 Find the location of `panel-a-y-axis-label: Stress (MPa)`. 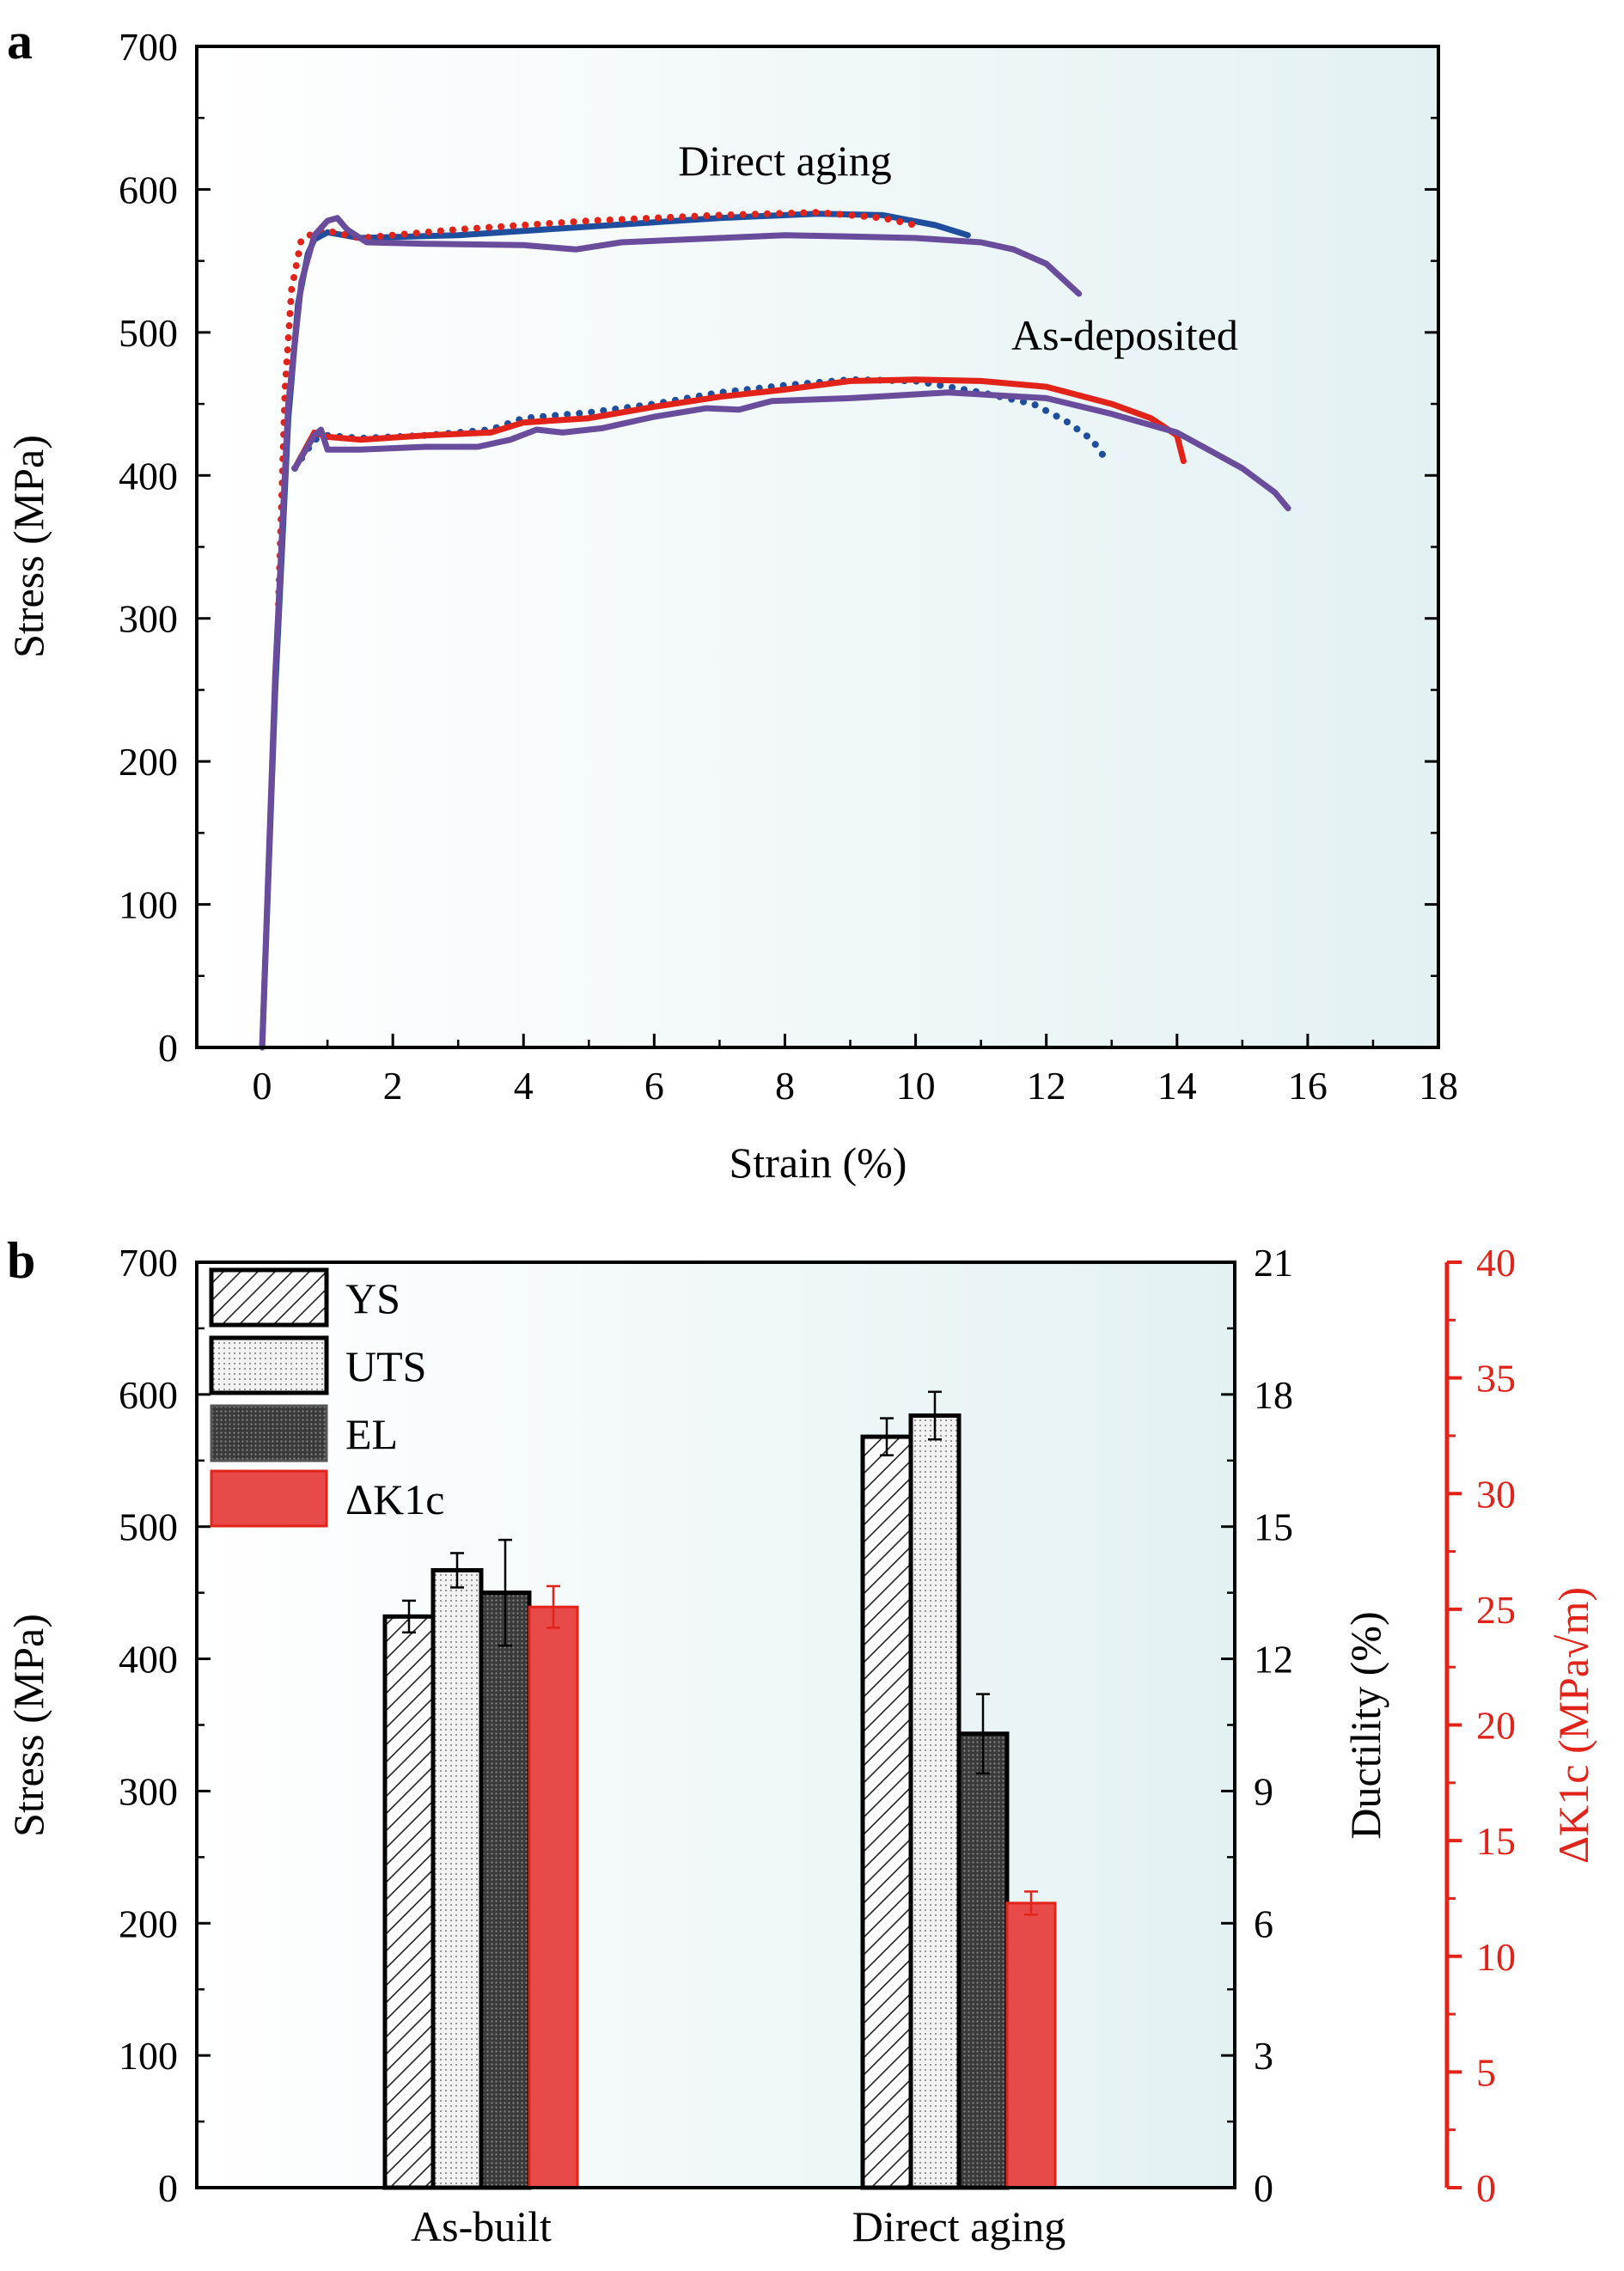

panel-a-y-axis-label: Stress (MPa) is located at coordinates (28, 546).